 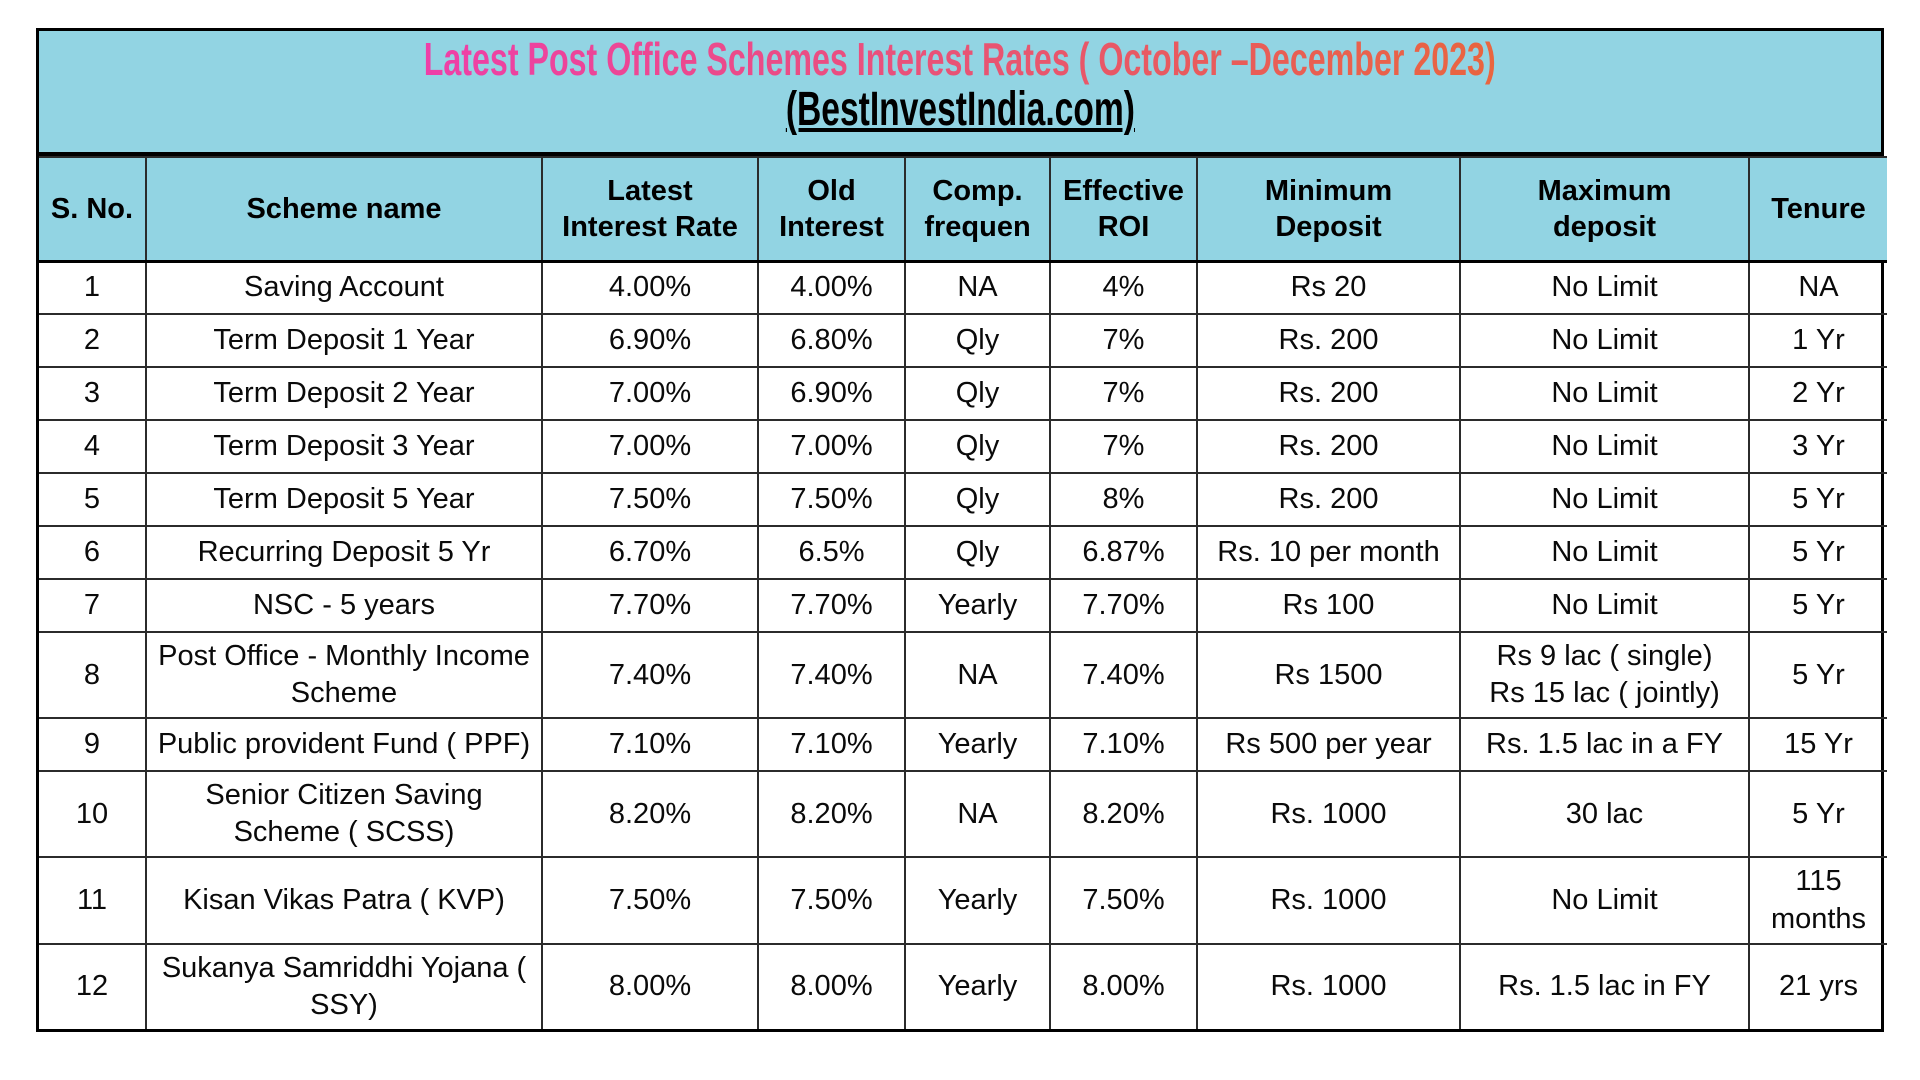 I want to click on cell-latest: 8.20%, so click(x=650, y=814).